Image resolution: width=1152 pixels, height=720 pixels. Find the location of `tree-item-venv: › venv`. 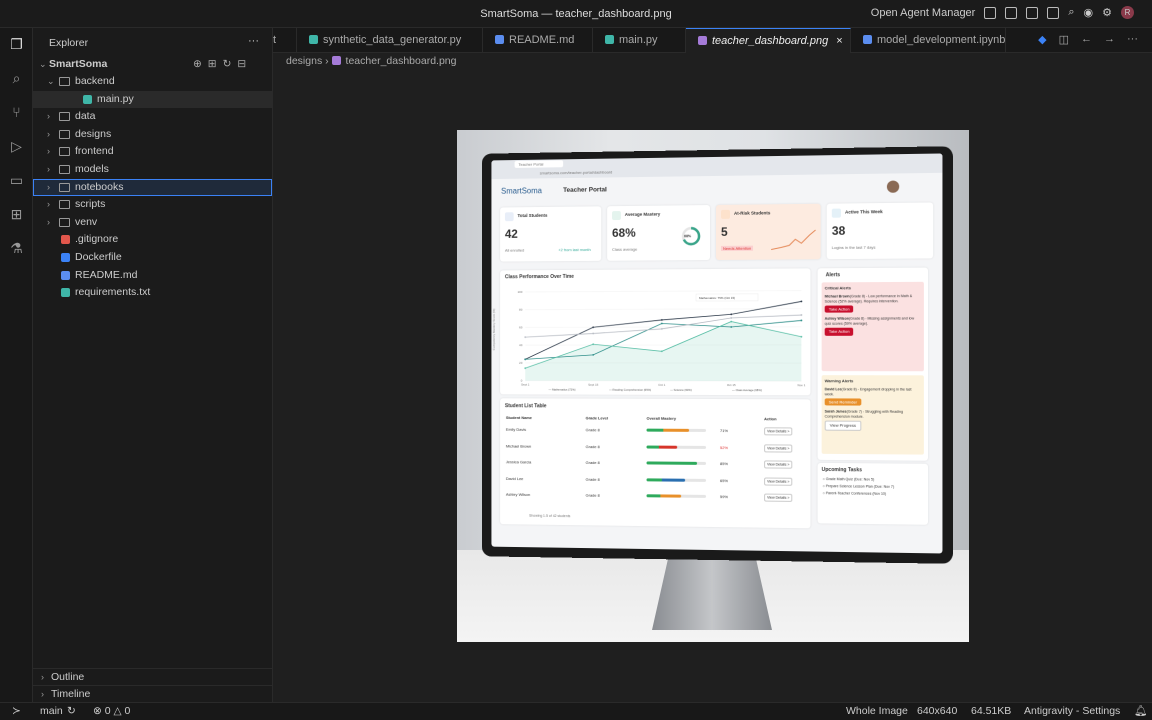

tree-item-venv: › venv is located at coordinates (152, 222).